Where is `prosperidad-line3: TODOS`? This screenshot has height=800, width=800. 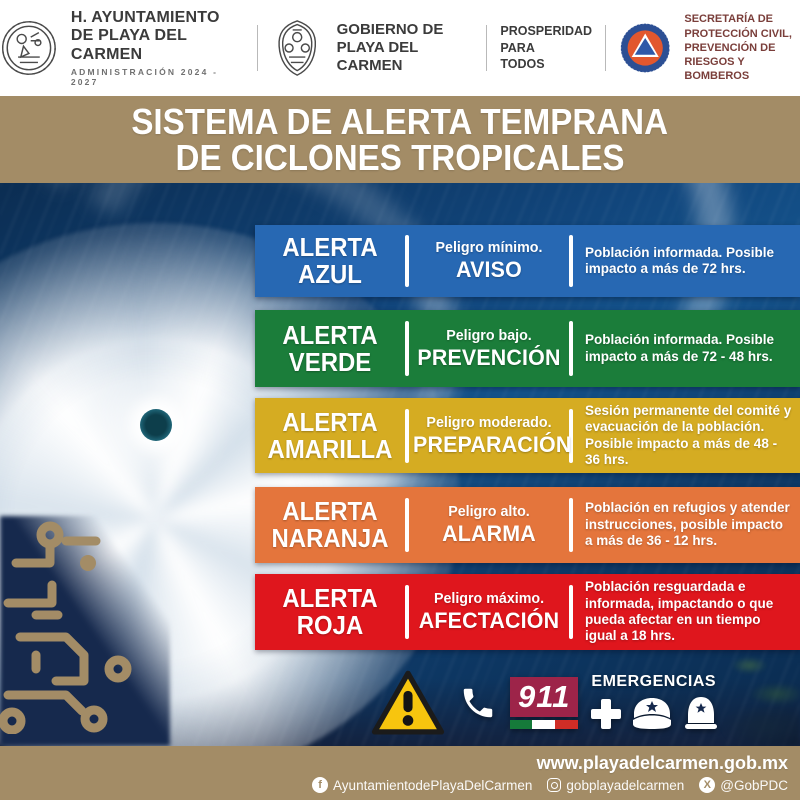 prosperidad-line3: TODOS is located at coordinates (522, 64).